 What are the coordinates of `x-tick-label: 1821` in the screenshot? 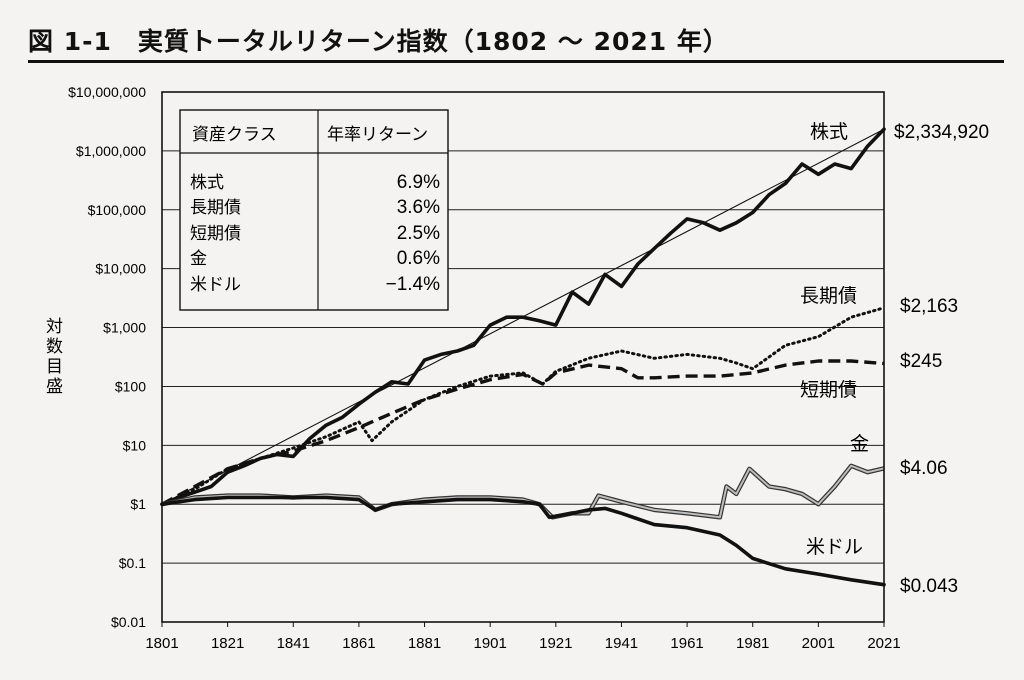 It's located at (227, 643).